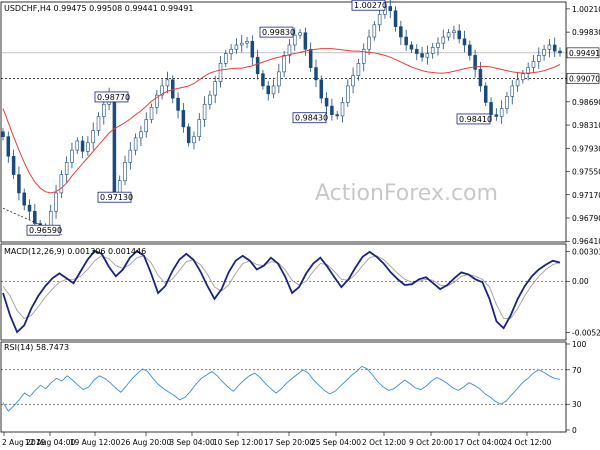 This screenshot has width=600, height=450. What do you see at coordinates (23, 442) in the screenshot?
I see `x-tick-label: 2 Aug 2019` at bounding box center [23, 442].